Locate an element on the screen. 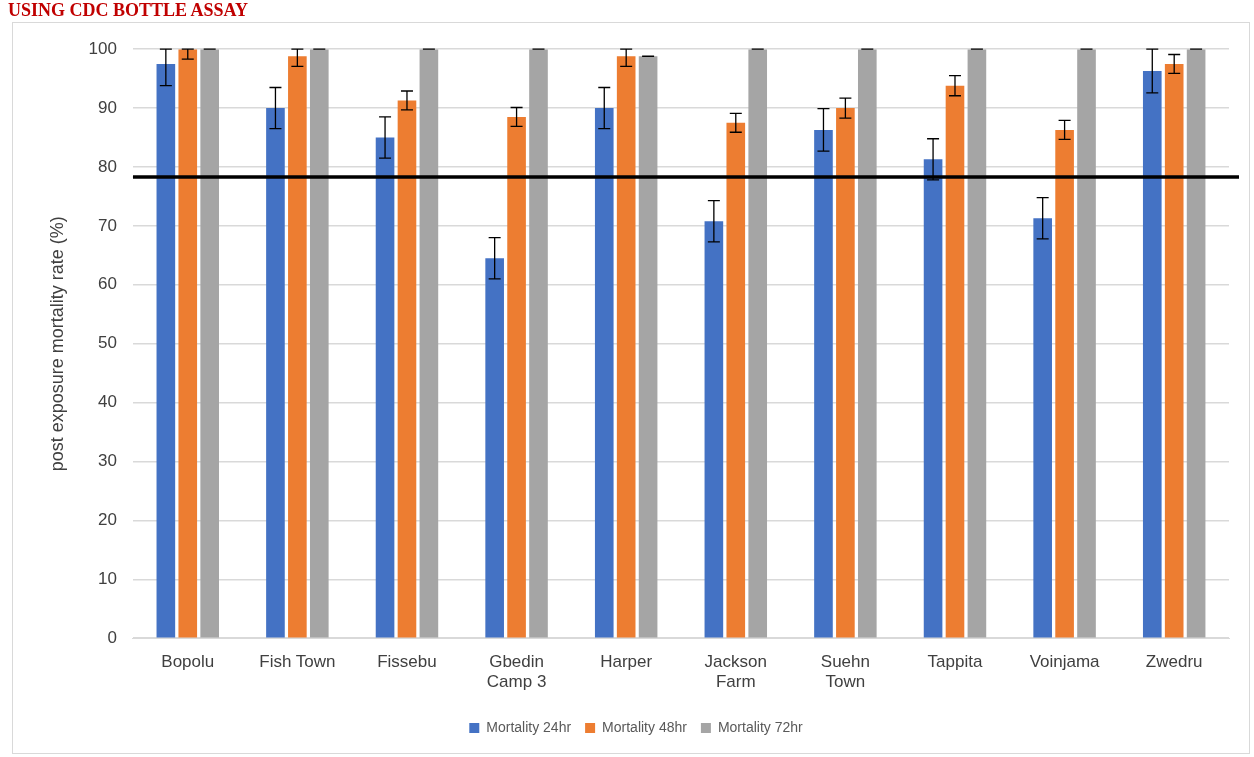 This screenshot has height=757, width=1254. y-tick-label: 50 is located at coordinates (107, 343).